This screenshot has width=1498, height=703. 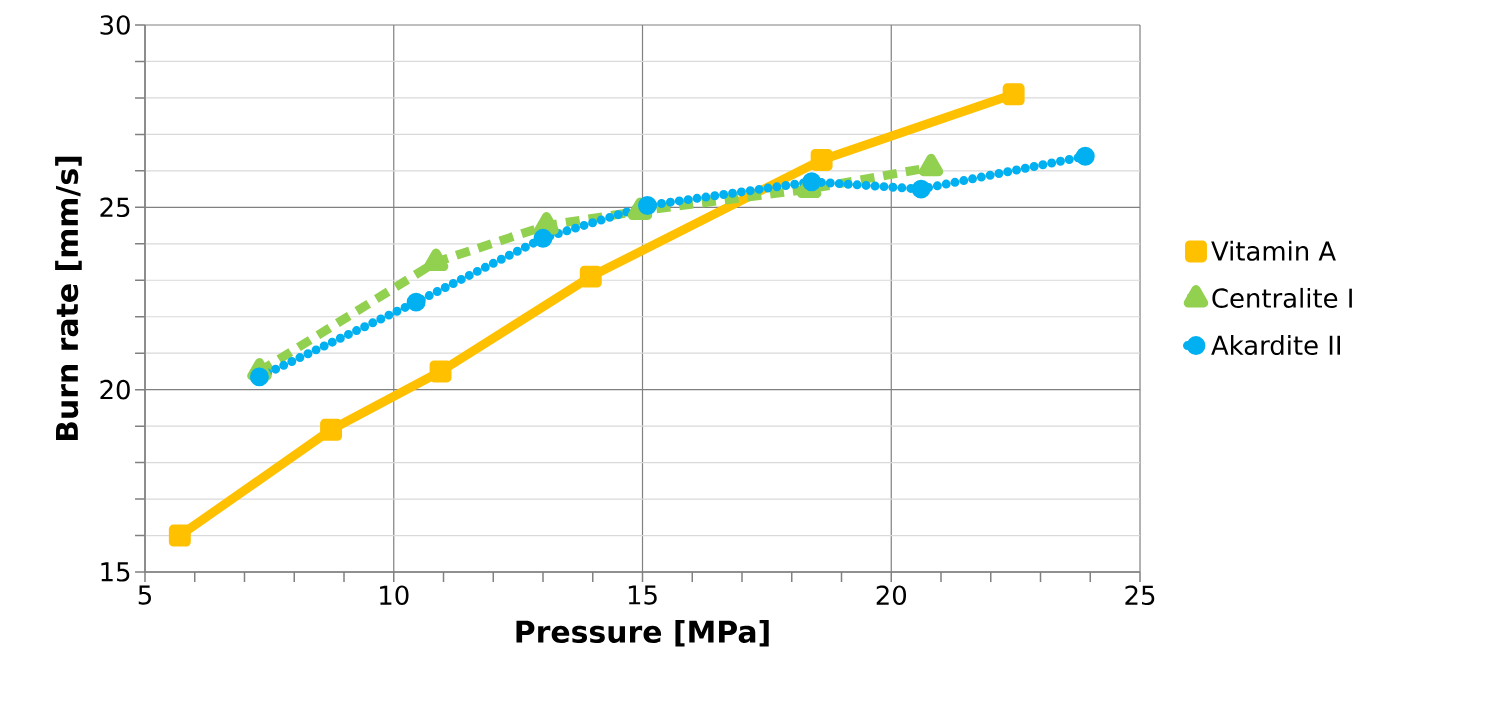 I want to click on x-tick-label: 25, so click(x=1140, y=595).